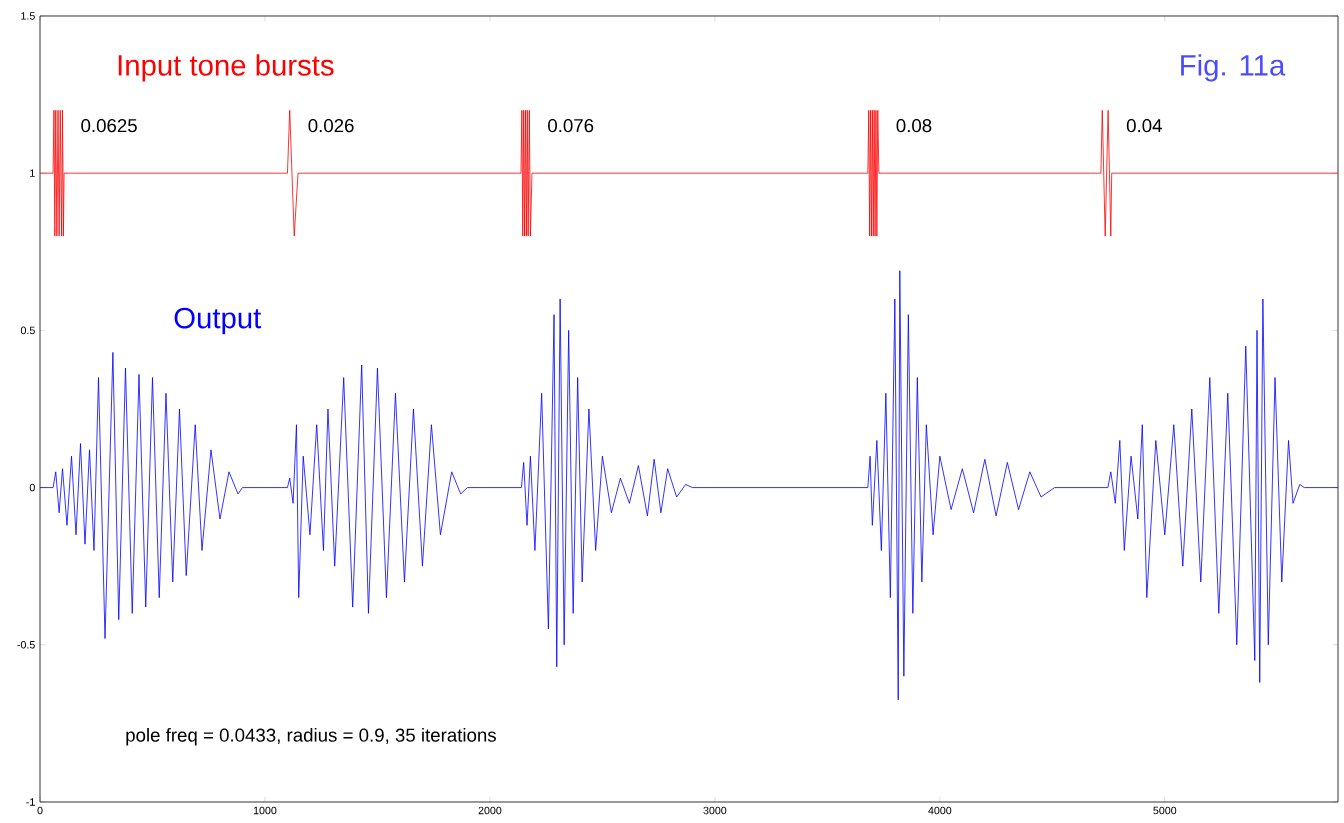 The width and height of the screenshot is (1344, 823). Describe the element at coordinates (27, 330) in the screenshot. I see `y-tick-label: 0.5` at that location.